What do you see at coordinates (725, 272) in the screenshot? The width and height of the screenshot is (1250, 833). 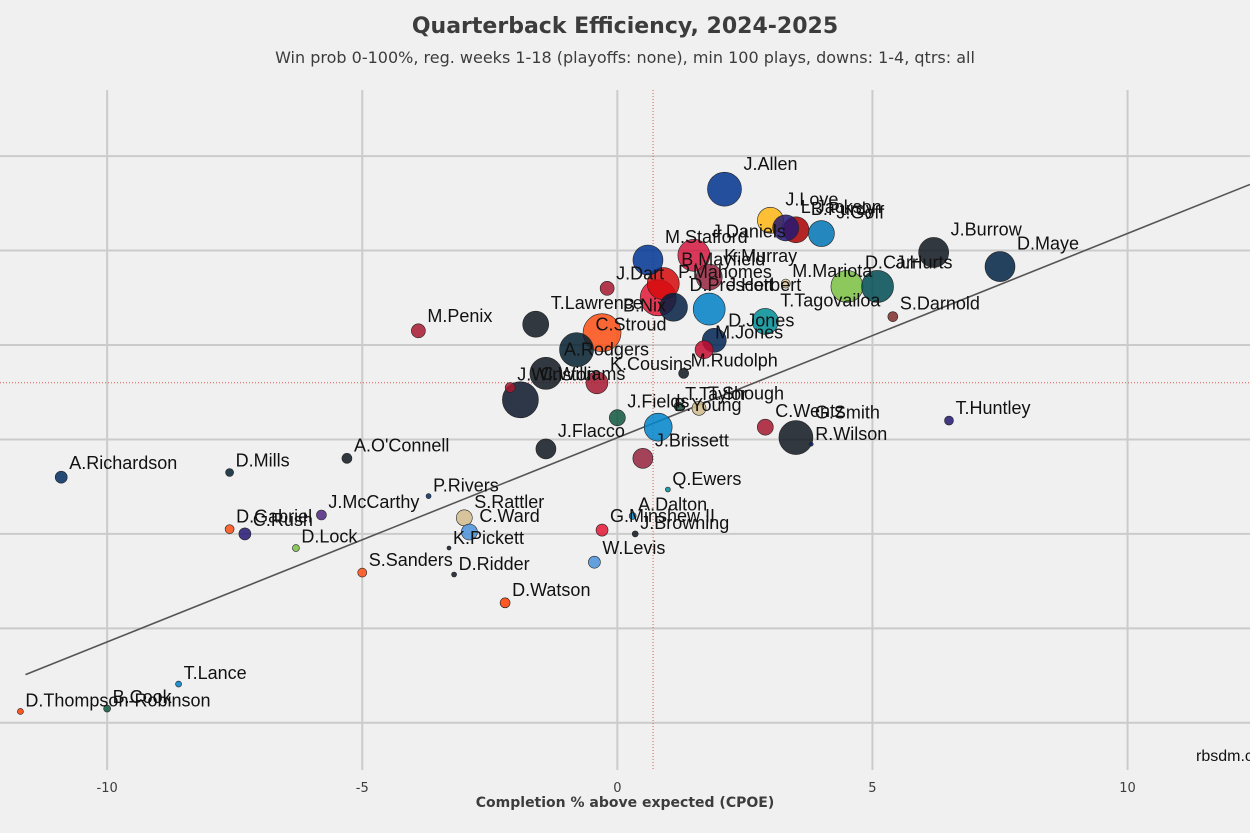 I see `label-p-mahomes: P.Mahomes` at bounding box center [725, 272].